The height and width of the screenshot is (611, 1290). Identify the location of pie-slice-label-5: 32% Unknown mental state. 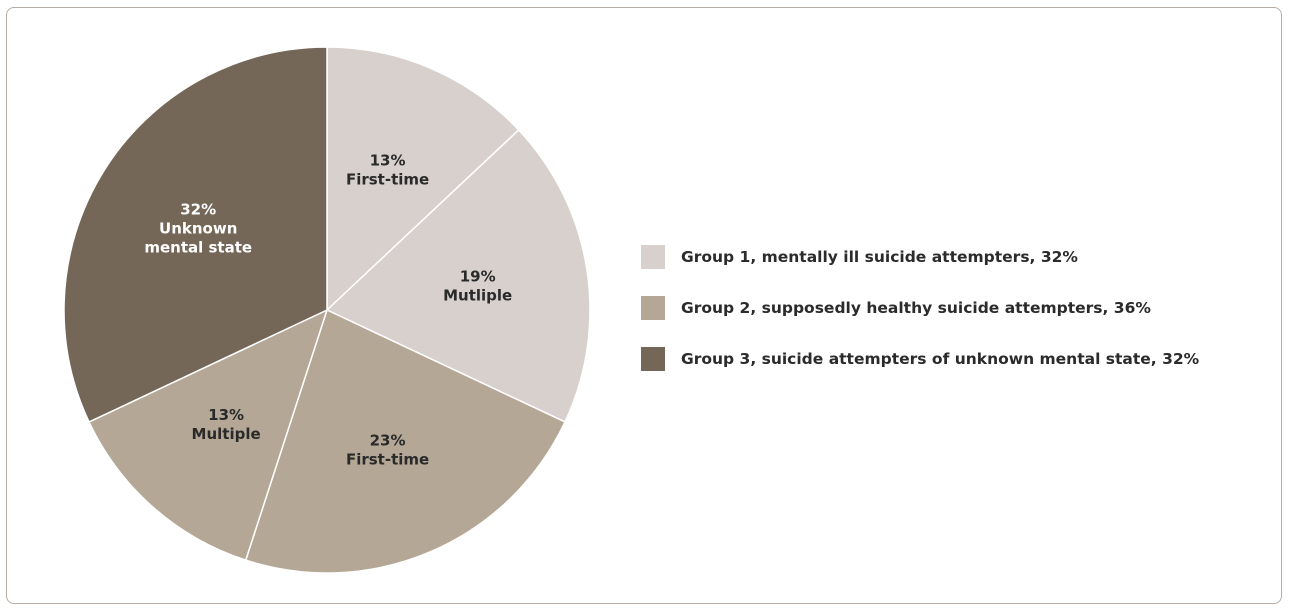
(198, 228).